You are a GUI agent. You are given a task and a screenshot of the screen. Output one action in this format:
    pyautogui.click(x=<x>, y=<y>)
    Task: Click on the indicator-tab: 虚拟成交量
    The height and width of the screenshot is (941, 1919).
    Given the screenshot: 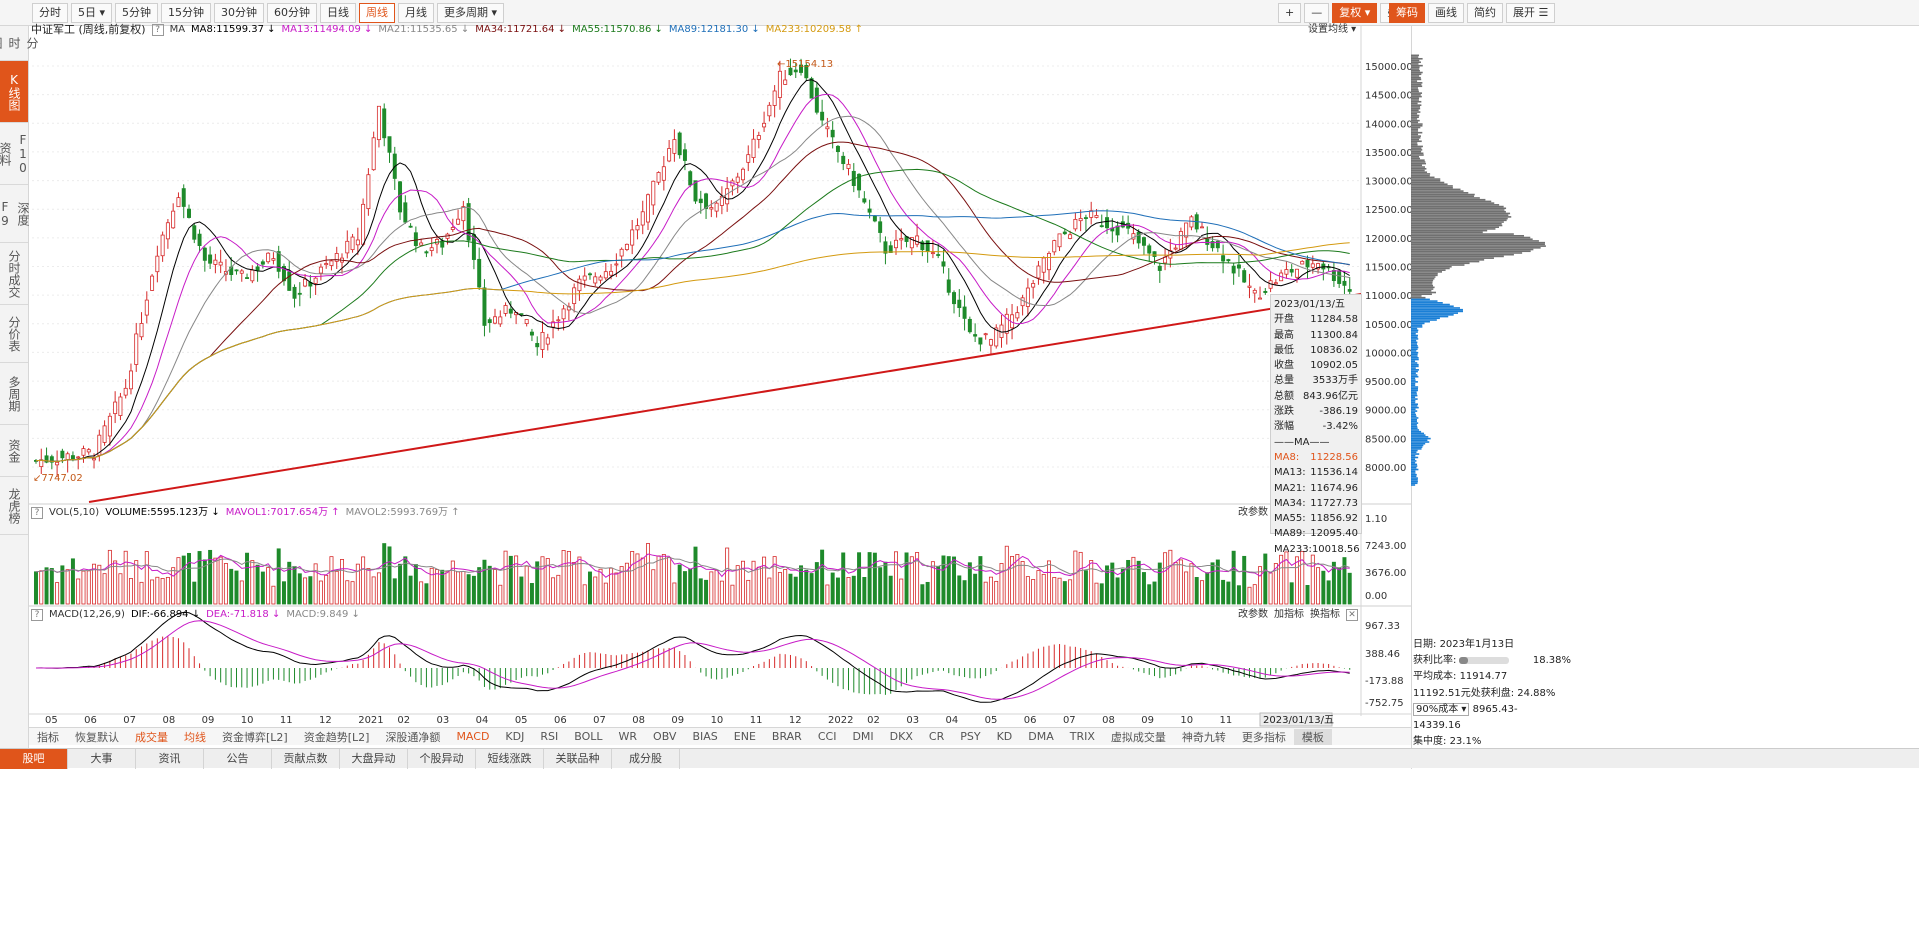 What is the action you would take?
    pyautogui.click(x=1138, y=737)
    